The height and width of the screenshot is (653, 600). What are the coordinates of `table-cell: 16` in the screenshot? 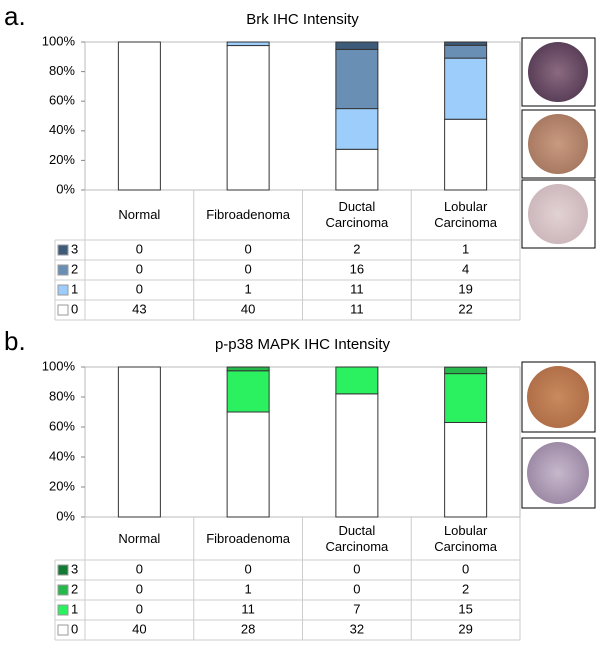 It's located at (357, 268).